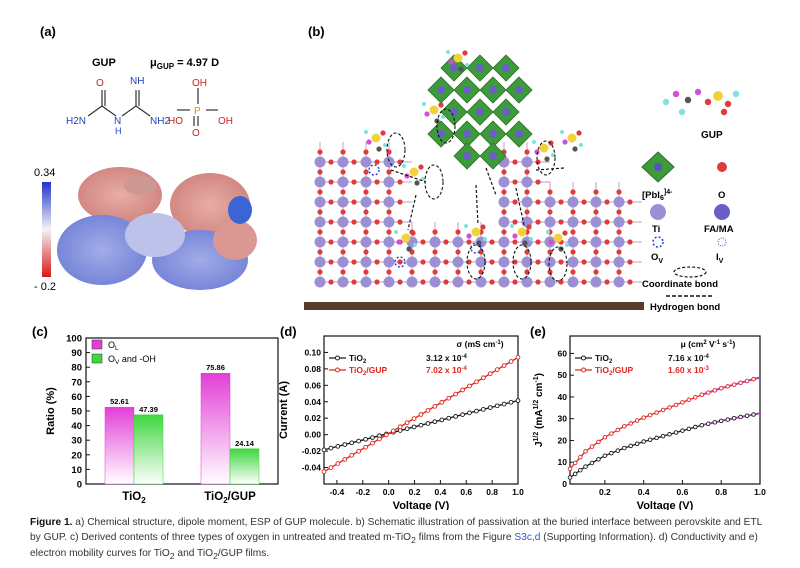 The height and width of the screenshot is (568, 800). What do you see at coordinates (76, 382) in the screenshot?
I see `y-tick-label: 70` at bounding box center [76, 382].